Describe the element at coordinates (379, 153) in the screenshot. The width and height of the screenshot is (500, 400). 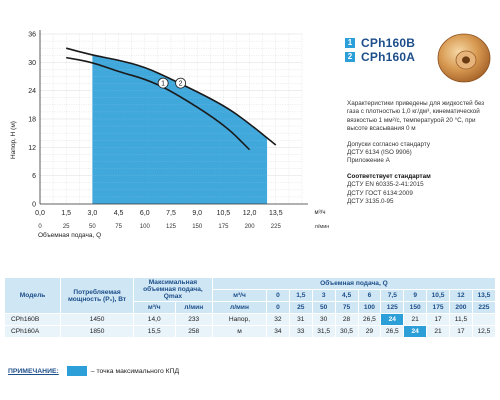
I see `approval-line: ДСТУ 6134 (ISO 9906)` at that location.